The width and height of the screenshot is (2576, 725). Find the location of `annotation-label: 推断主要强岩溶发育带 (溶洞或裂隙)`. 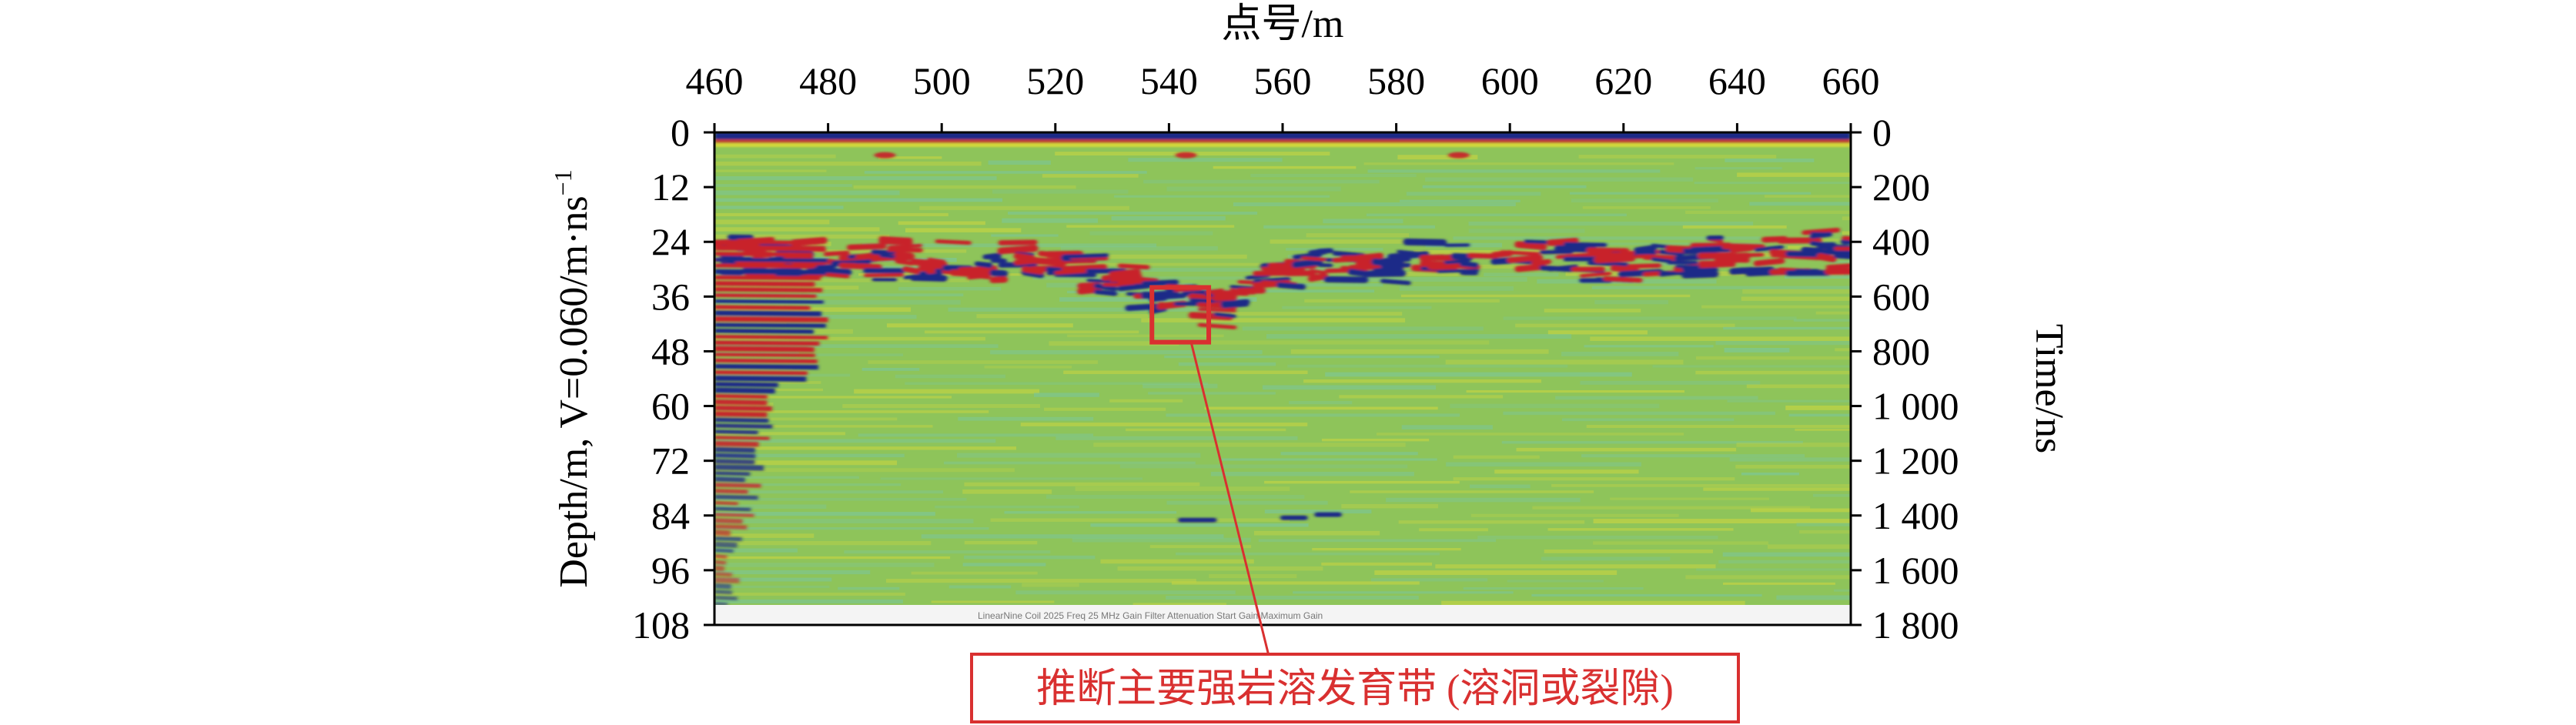

annotation-label: 推断主要强岩溶发育带 (溶洞或裂隙) is located at coordinates (1355, 689).